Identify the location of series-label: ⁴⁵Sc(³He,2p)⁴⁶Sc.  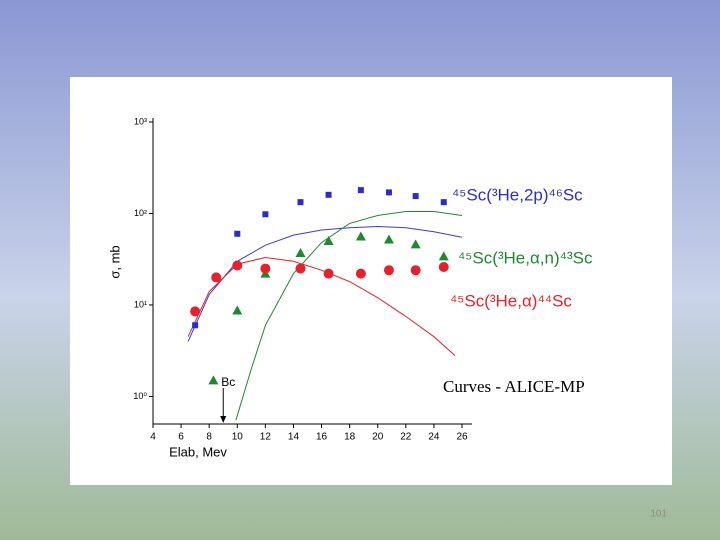
(517, 194).